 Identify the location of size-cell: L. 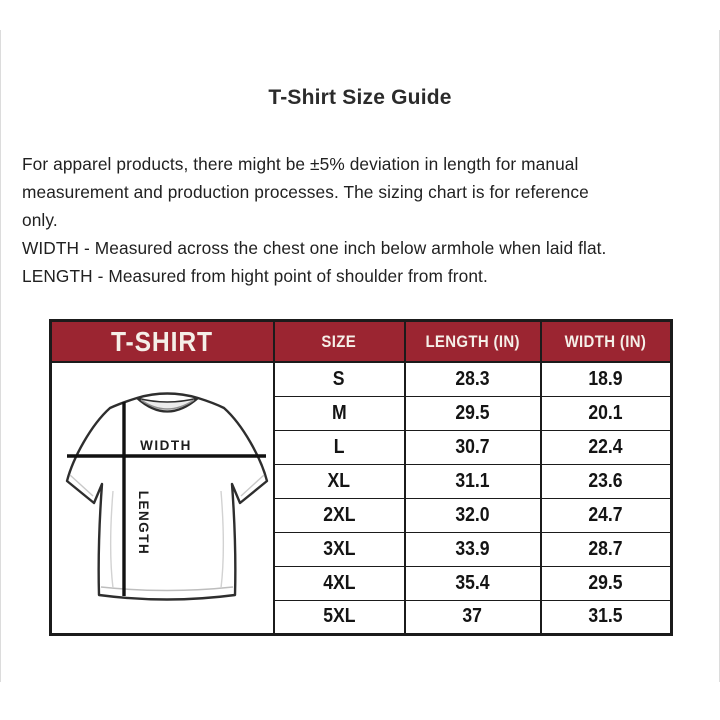
(339, 447).